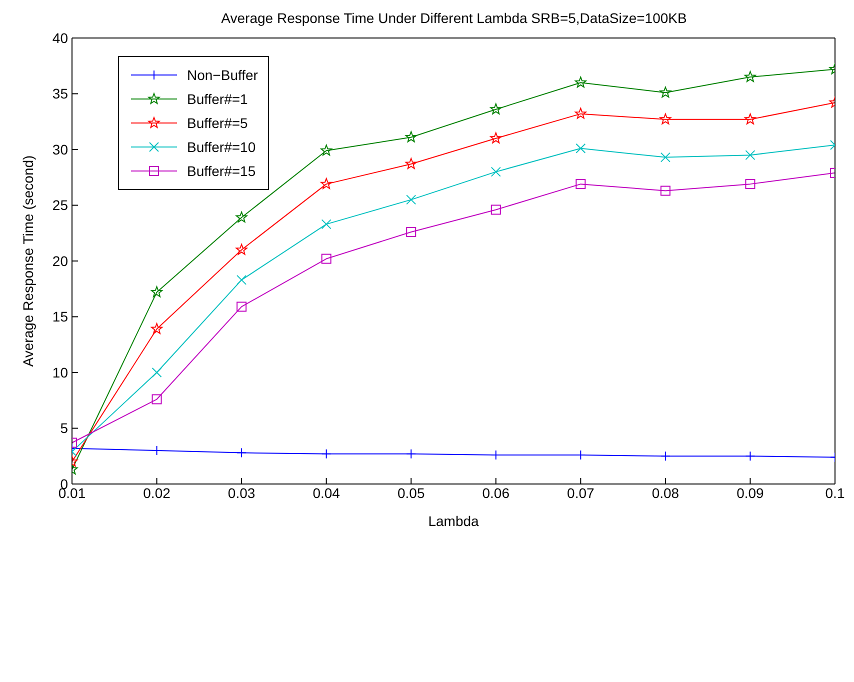 Image resolution: width=854 pixels, height=682 pixels. What do you see at coordinates (60, 205) in the screenshot?
I see `y-tick-label: 25` at bounding box center [60, 205].